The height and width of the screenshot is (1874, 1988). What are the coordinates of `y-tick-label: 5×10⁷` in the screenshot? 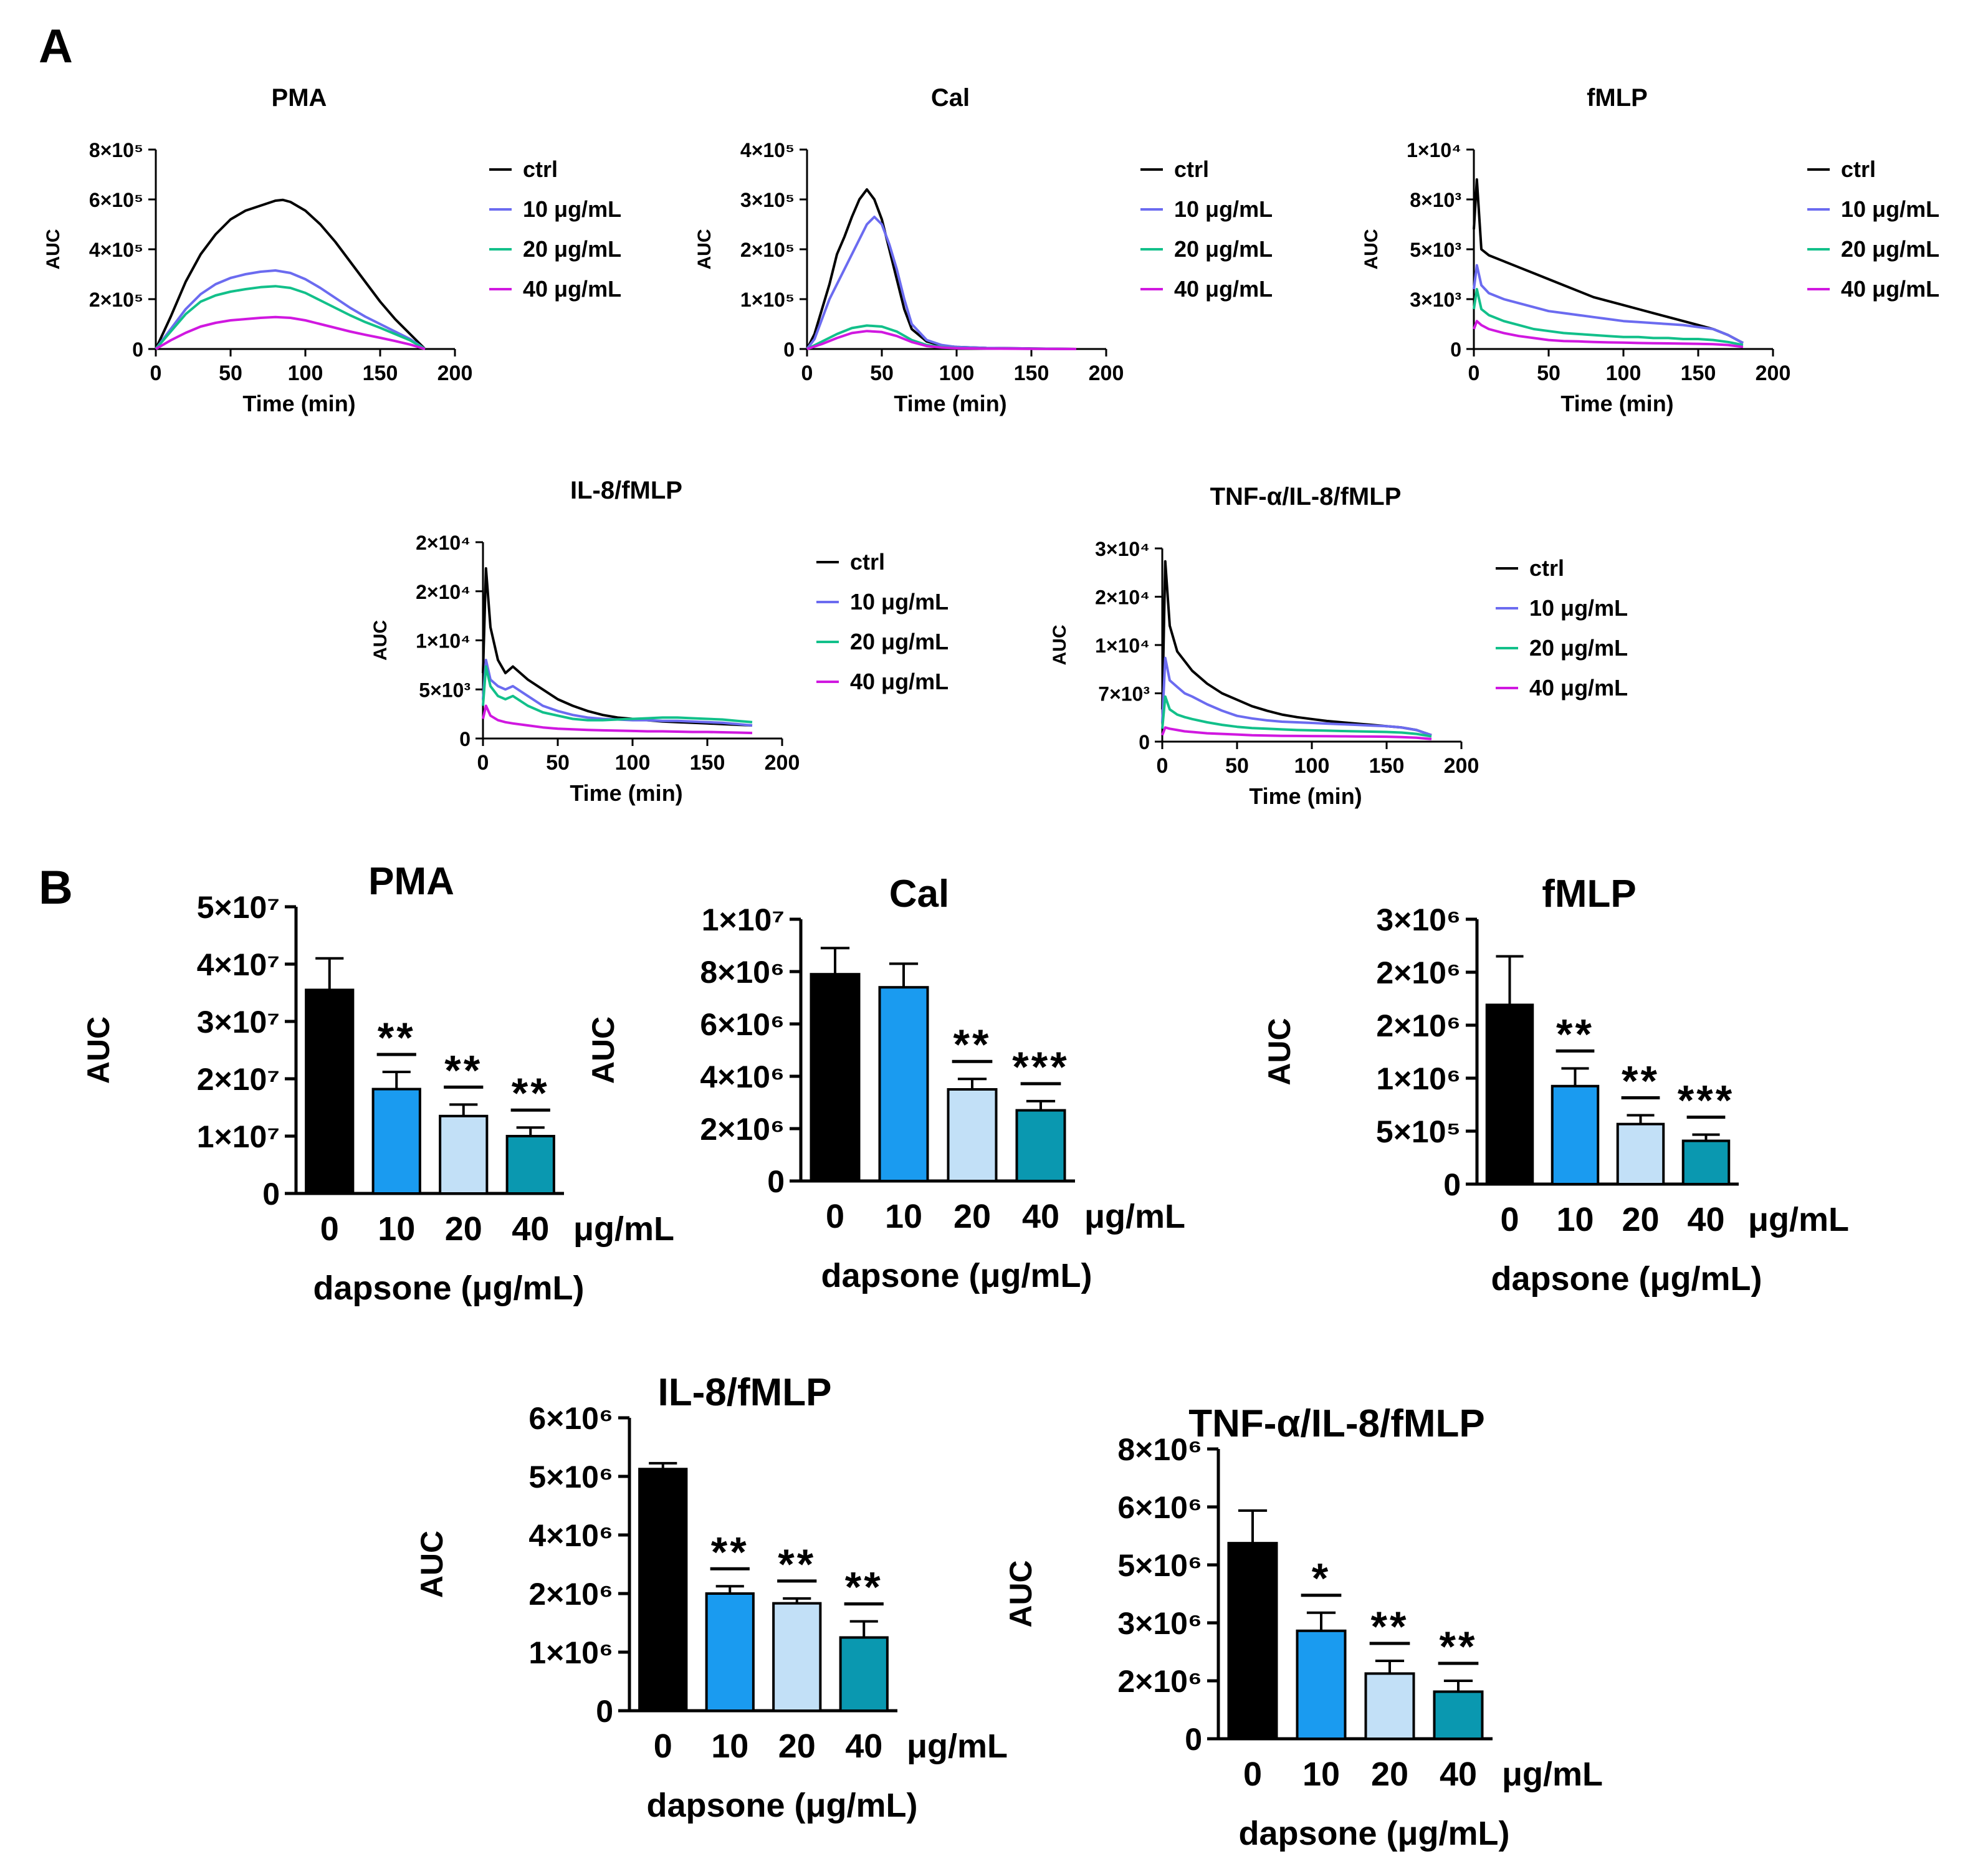 It's located at (239, 907).